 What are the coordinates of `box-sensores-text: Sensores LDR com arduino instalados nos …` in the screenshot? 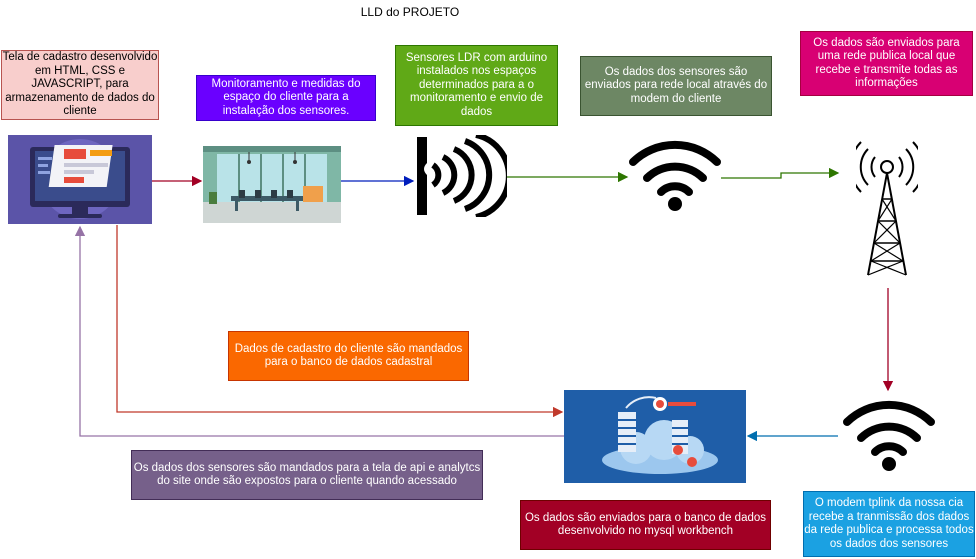 It's located at (476, 84).